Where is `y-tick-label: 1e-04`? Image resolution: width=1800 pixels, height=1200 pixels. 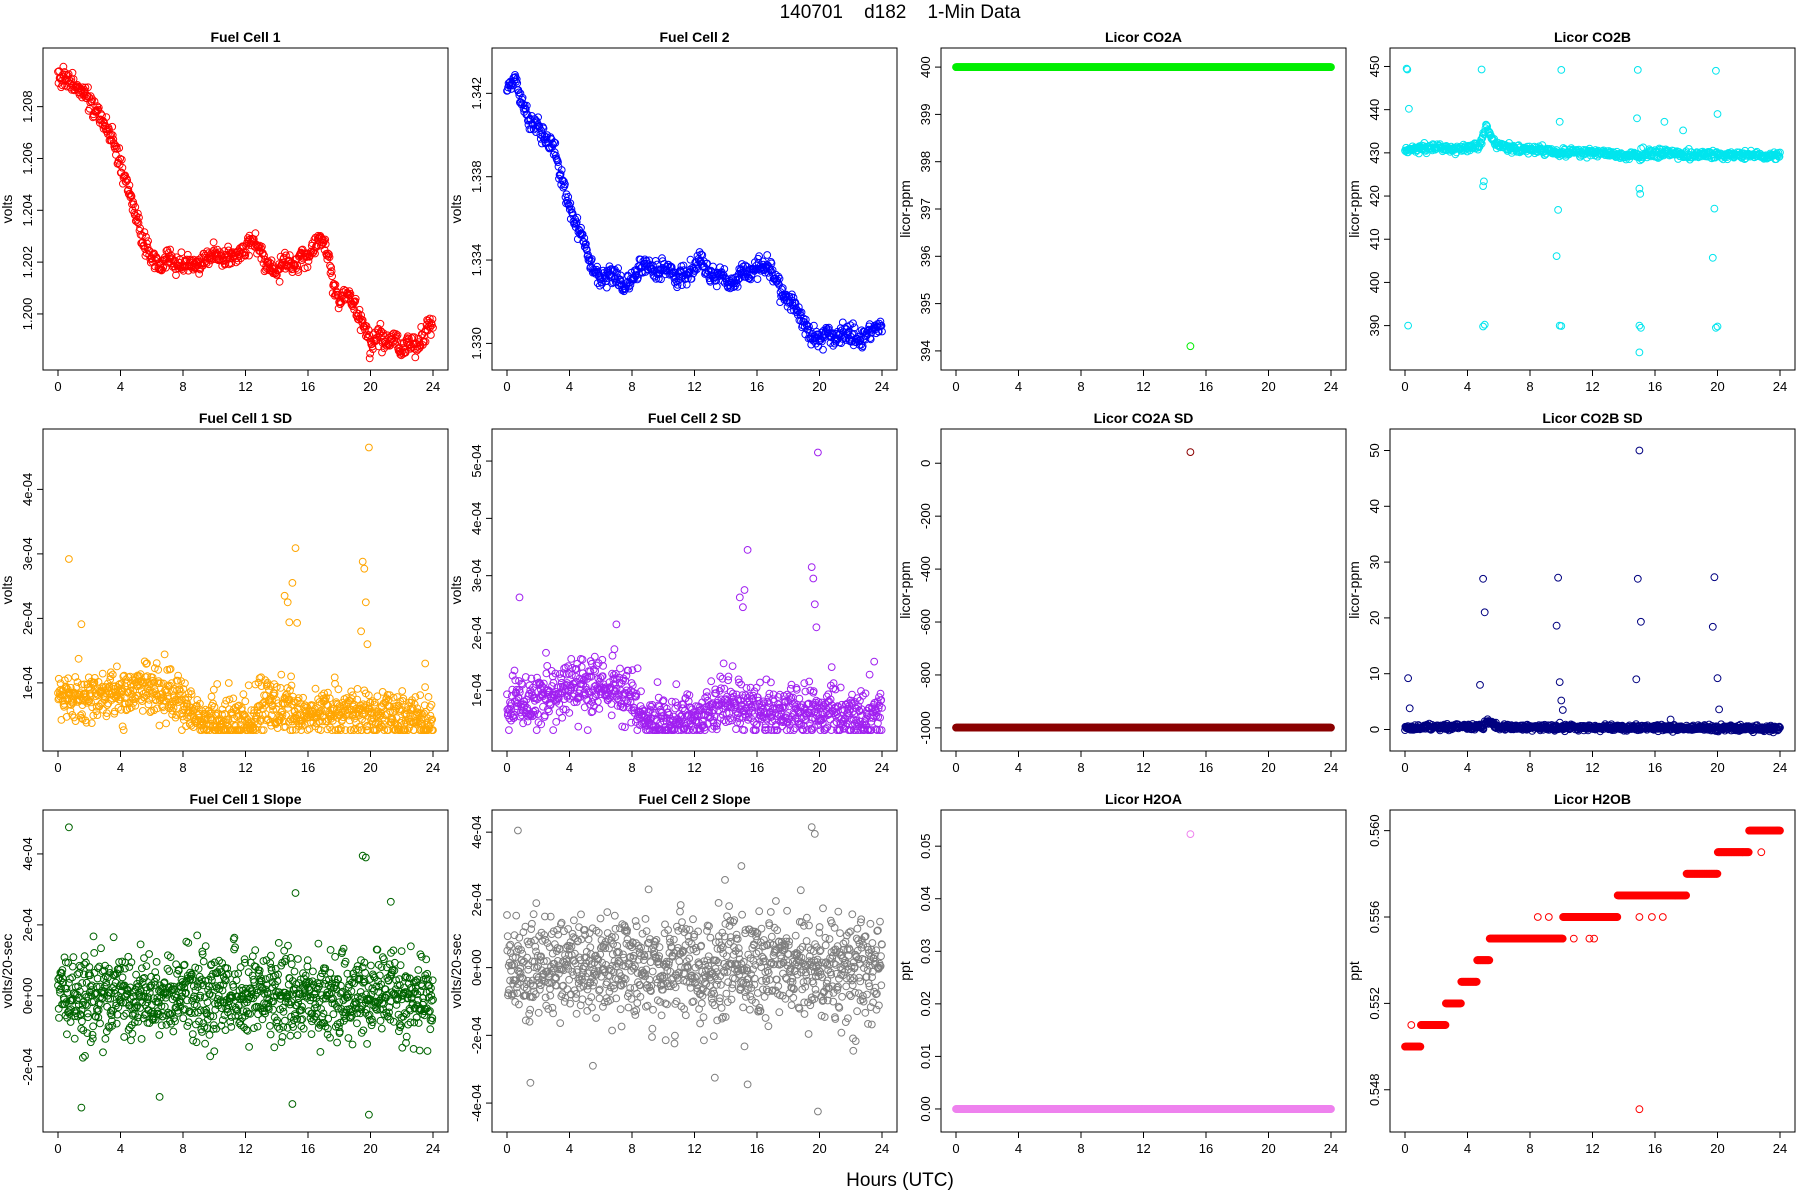
y-tick-label: 1e-04 is located at coordinates (27, 682).